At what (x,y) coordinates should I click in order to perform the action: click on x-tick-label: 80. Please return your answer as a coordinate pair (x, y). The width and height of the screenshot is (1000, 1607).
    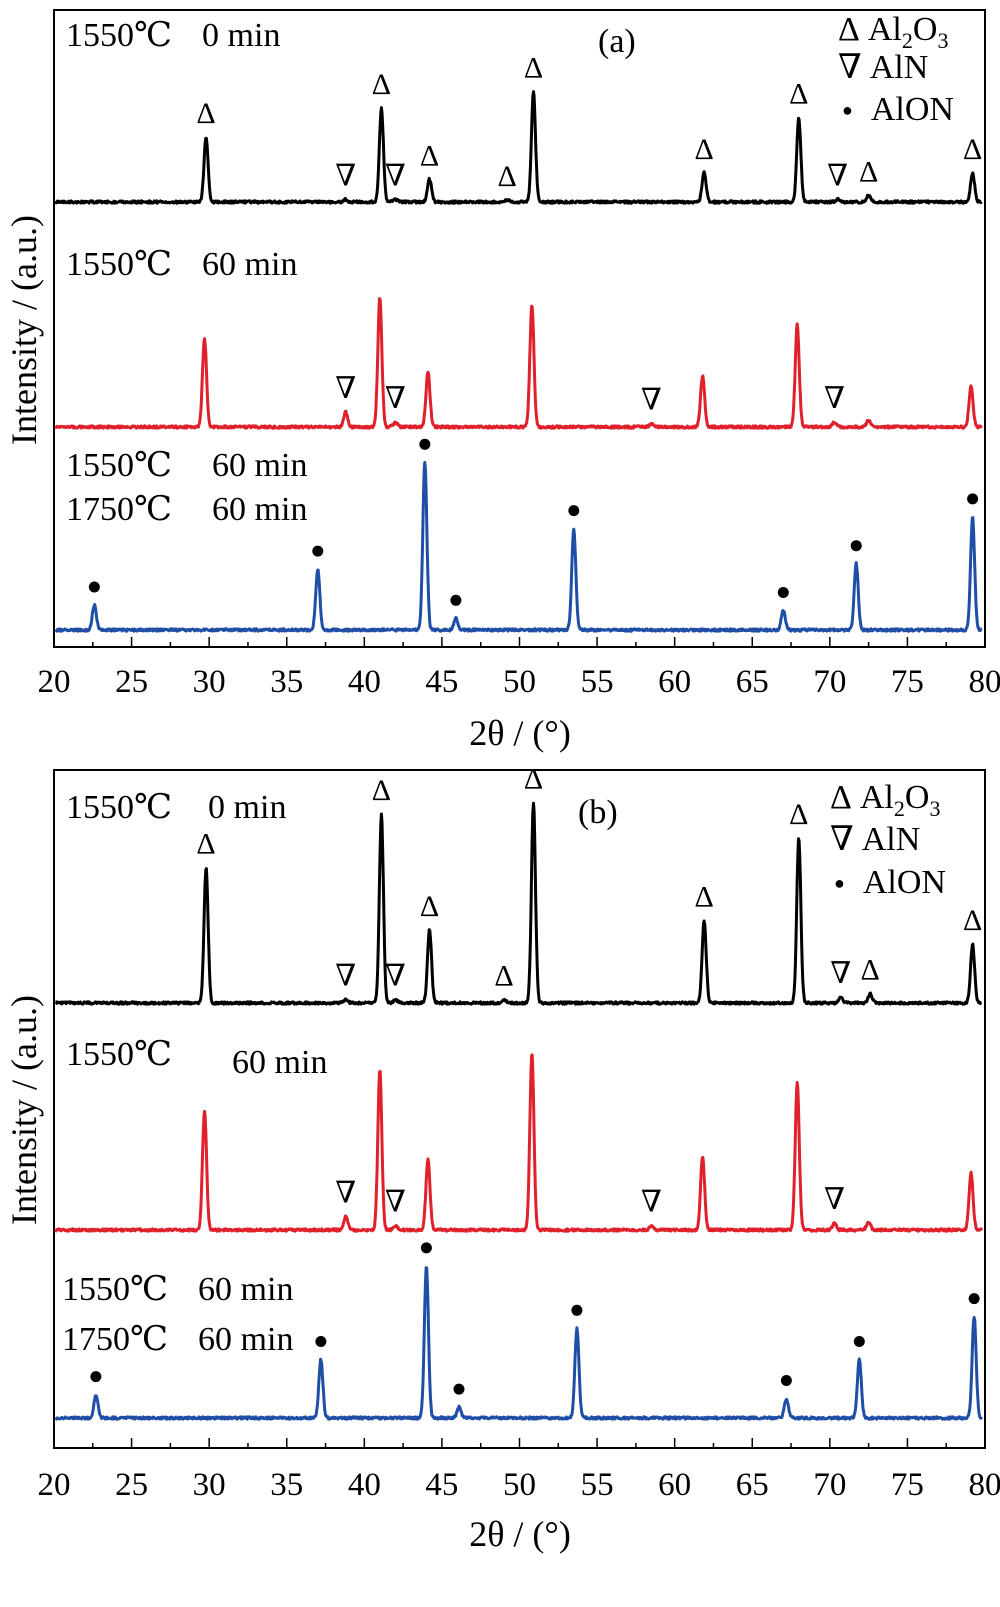
    Looking at the image, I should click on (984, 1485).